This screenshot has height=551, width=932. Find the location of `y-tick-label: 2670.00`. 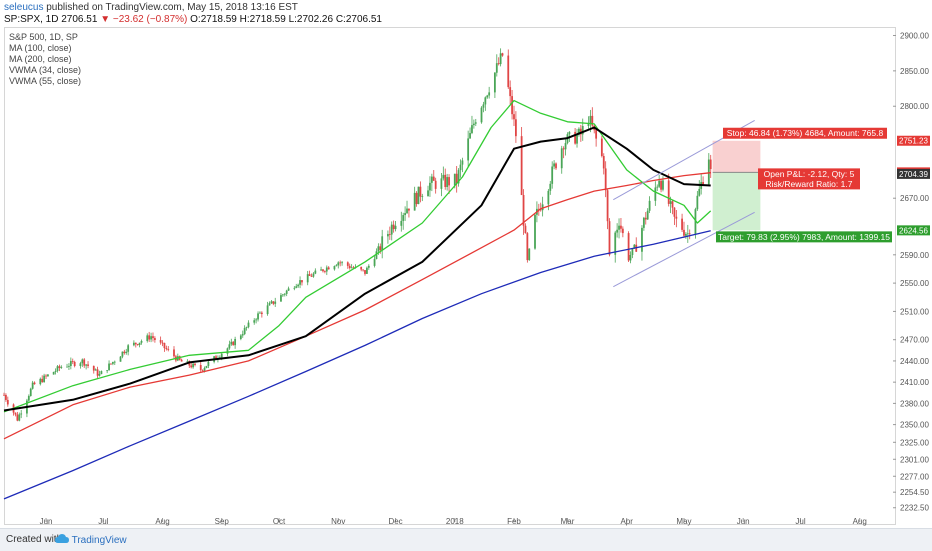

y-tick-label: 2670.00 is located at coordinates (914, 198).